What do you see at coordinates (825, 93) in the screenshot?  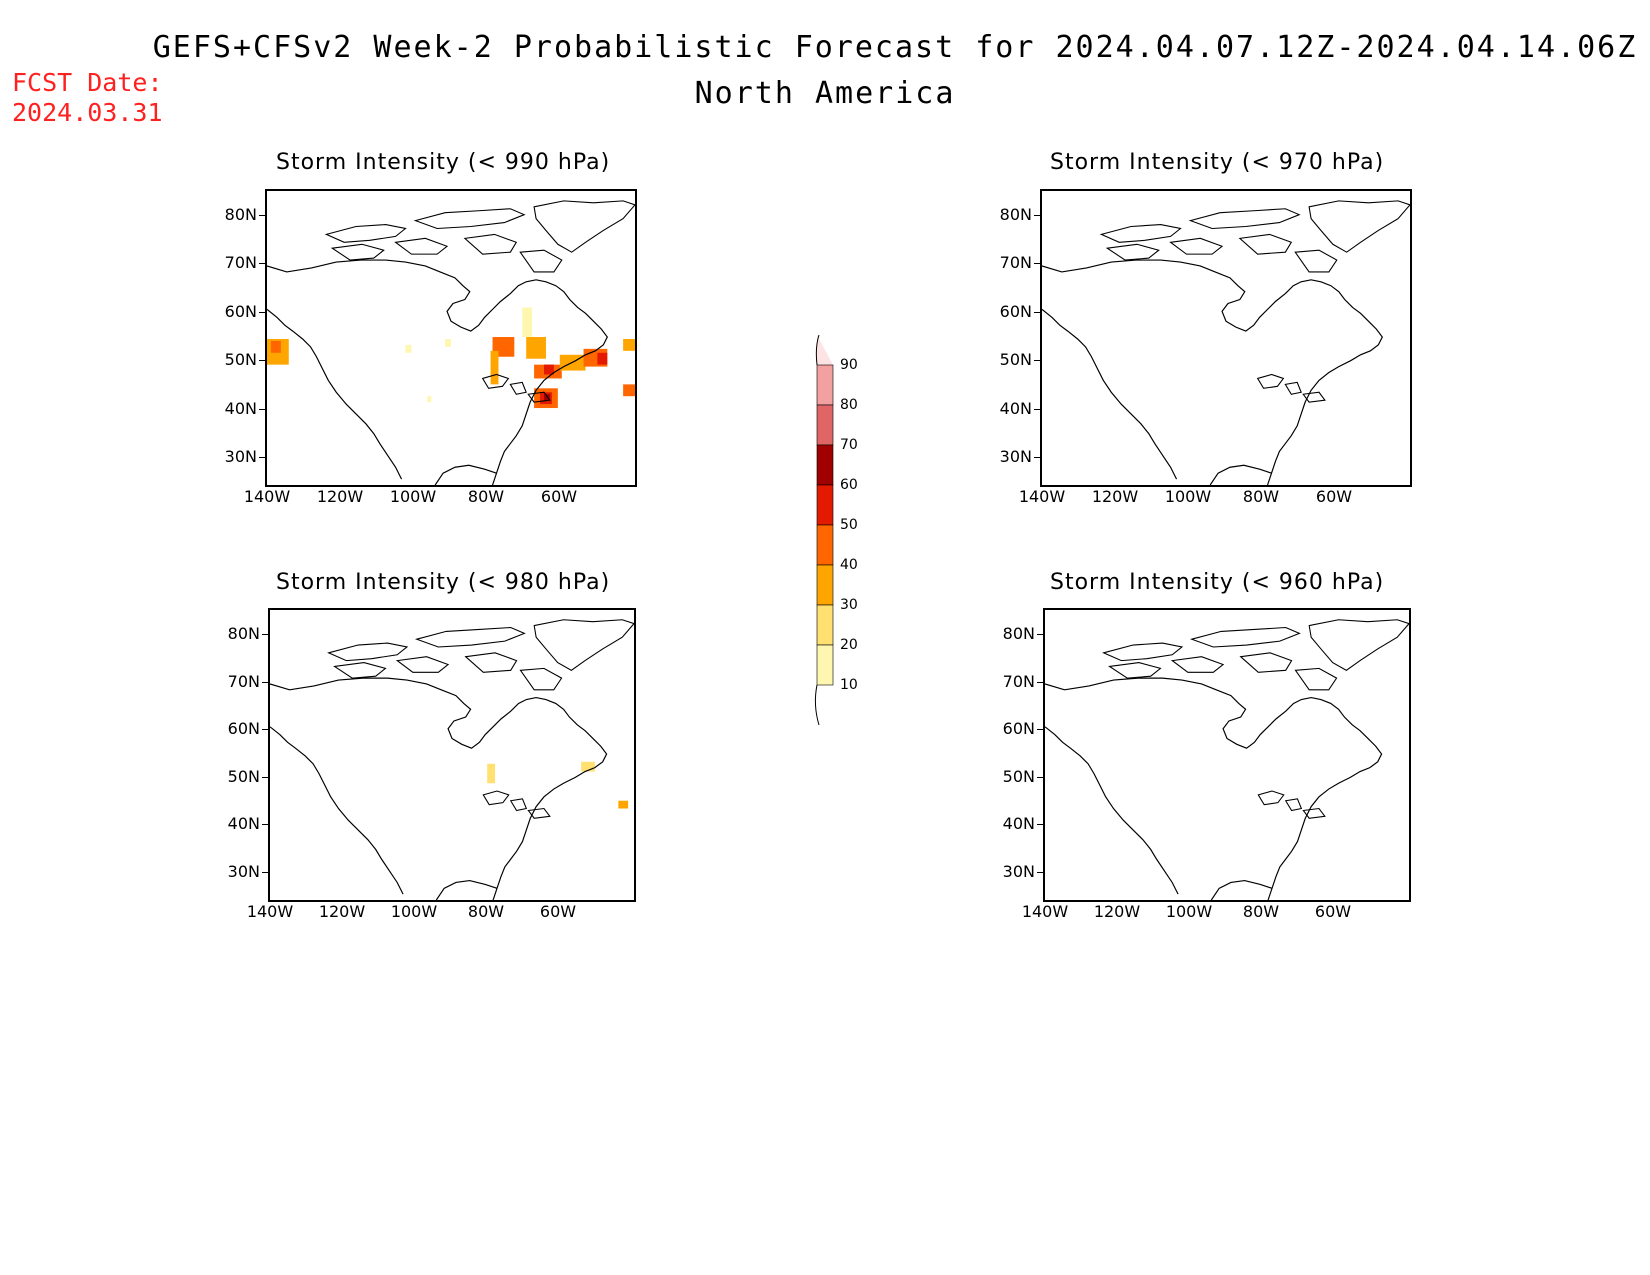 I see `chart-subtitle: North America` at bounding box center [825, 93].